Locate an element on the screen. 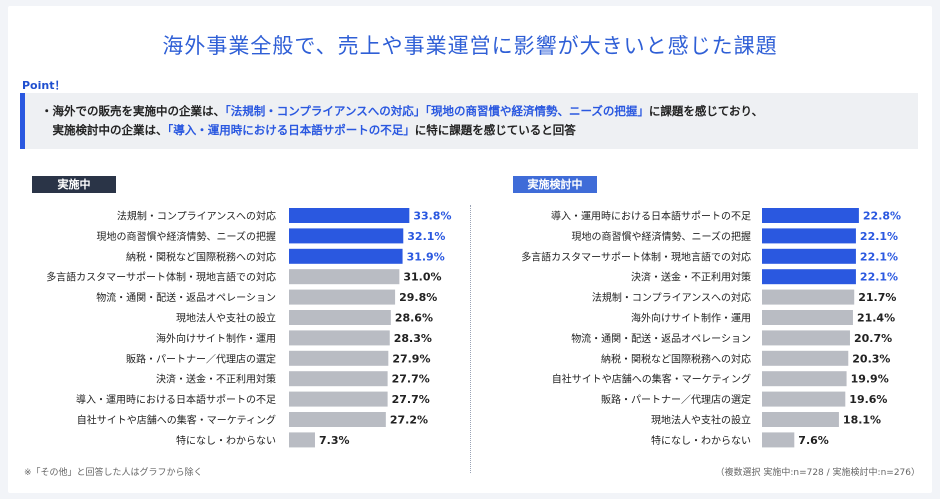  point-label: Point！ is located at coordinates (44, 85).